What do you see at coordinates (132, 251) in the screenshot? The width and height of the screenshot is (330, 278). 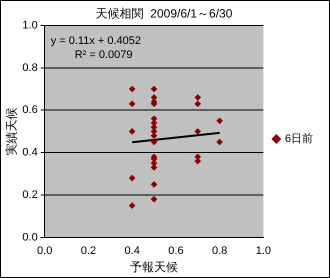 I see `x-tick-label: 0.4` at bounding box center [132, 251].